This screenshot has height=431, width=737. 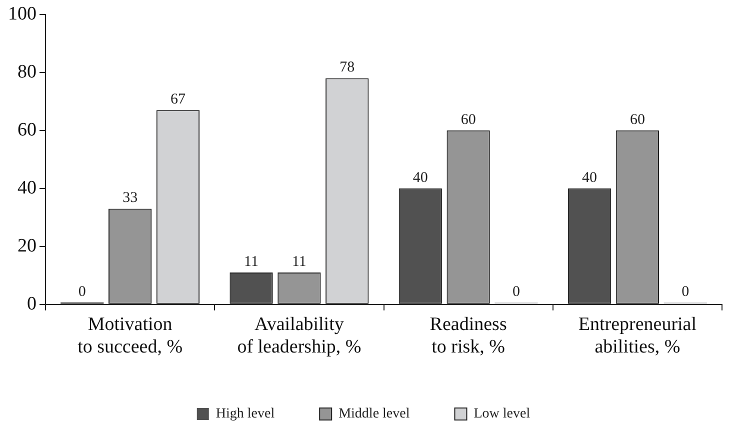 I want to click on y-tick-label: 0, so click(x=31, y=303).